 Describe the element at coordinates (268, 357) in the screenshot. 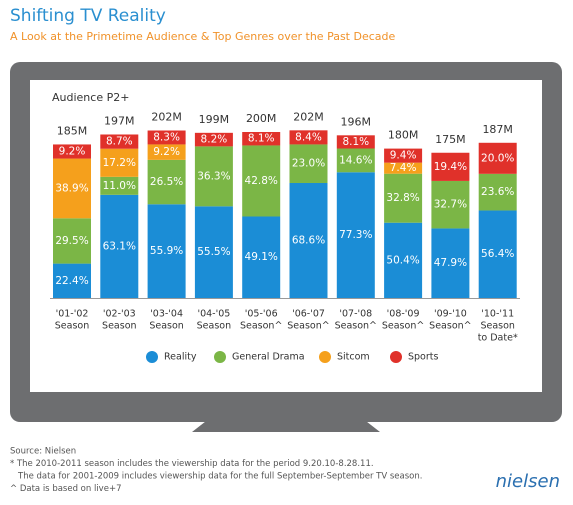

I see `legend-label: General Drama` at that location.